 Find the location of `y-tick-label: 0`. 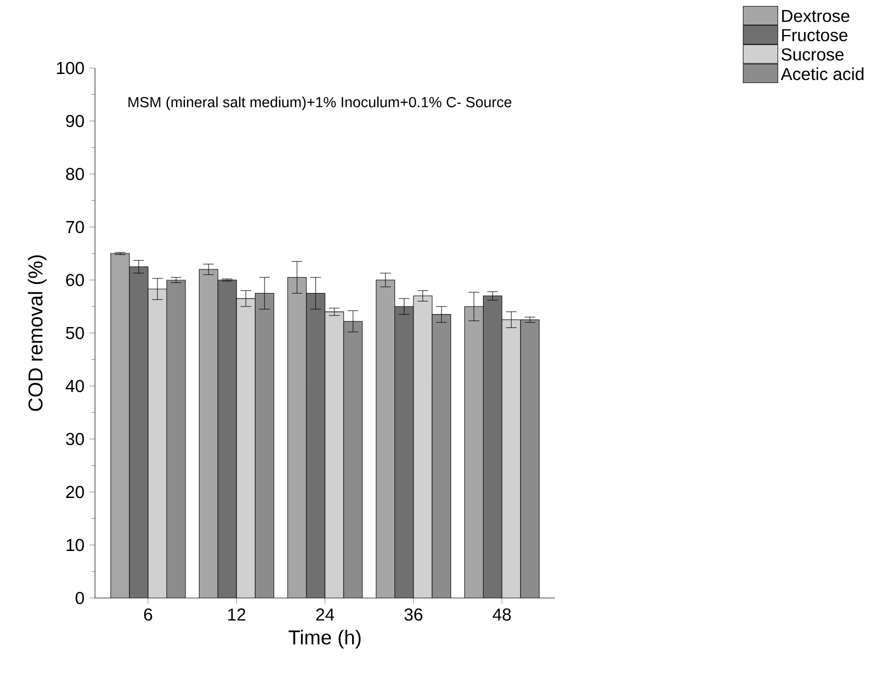

y-tick-label: 0 is located at coordinates (80, 598).